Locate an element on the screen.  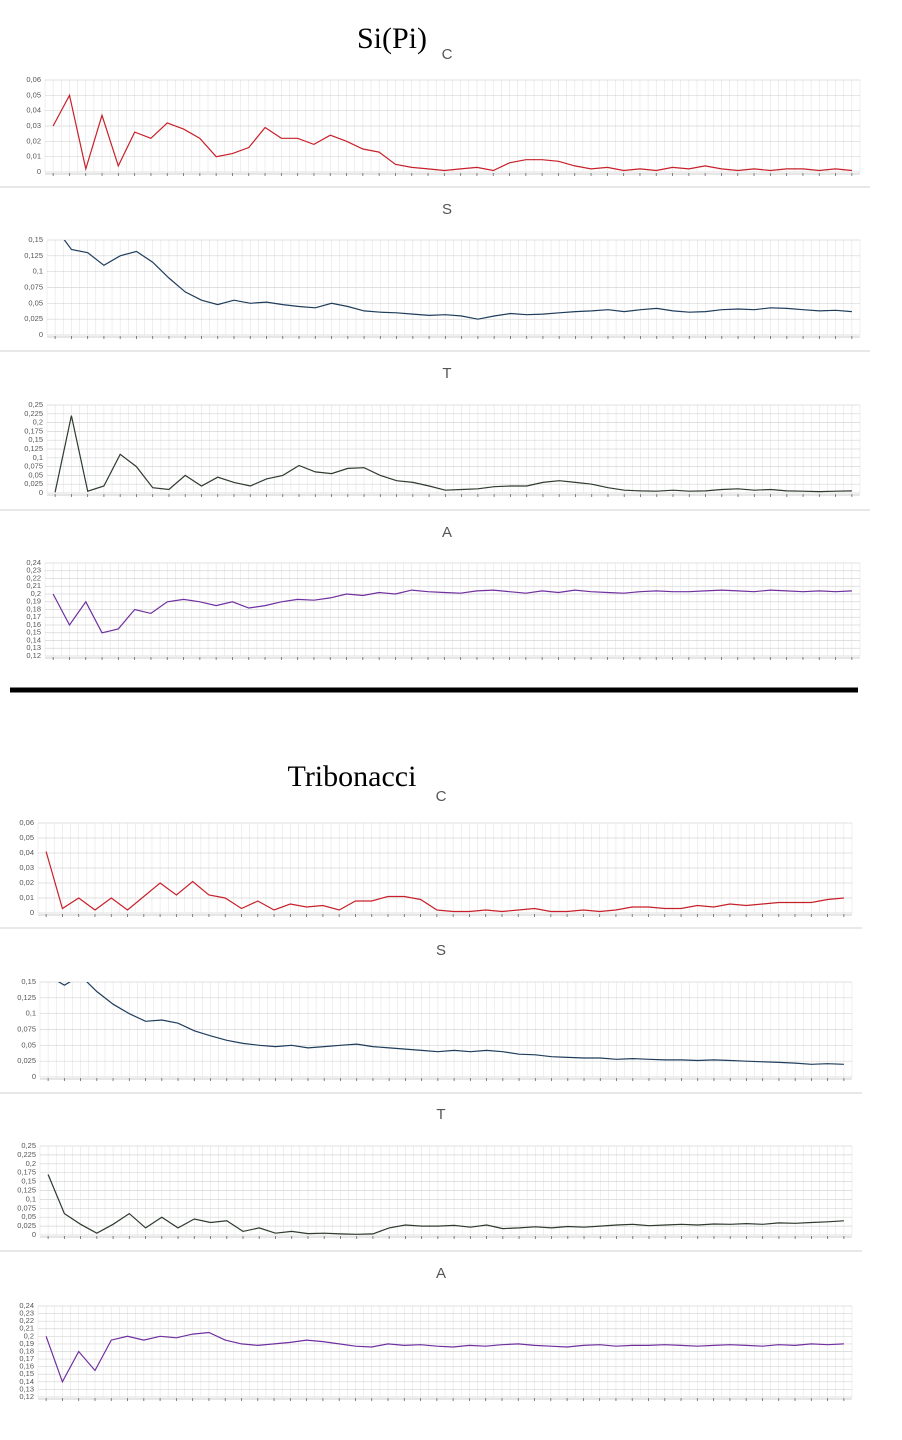
section-title: Si(Pi) is located at coordinates (392, 38).